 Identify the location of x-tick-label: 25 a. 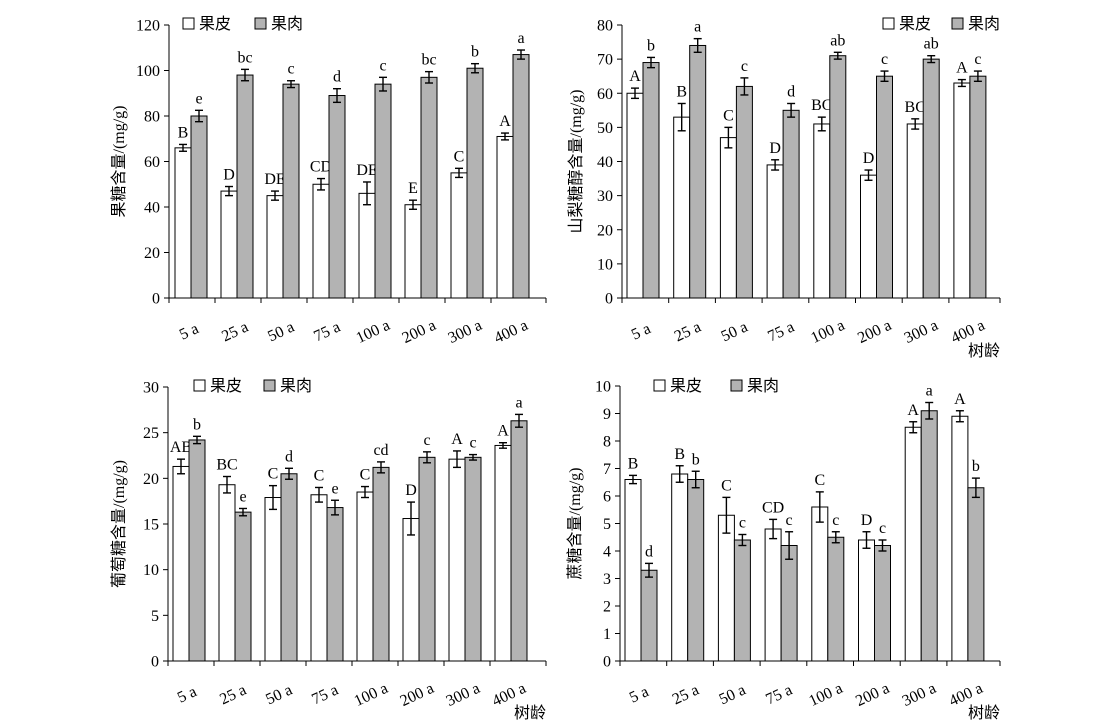
(233, 694).